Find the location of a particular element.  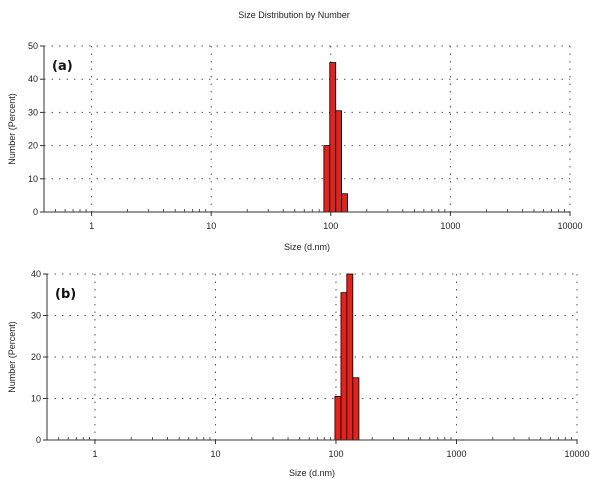

y-tick-label: 50 is located at coordinates (33, 46).